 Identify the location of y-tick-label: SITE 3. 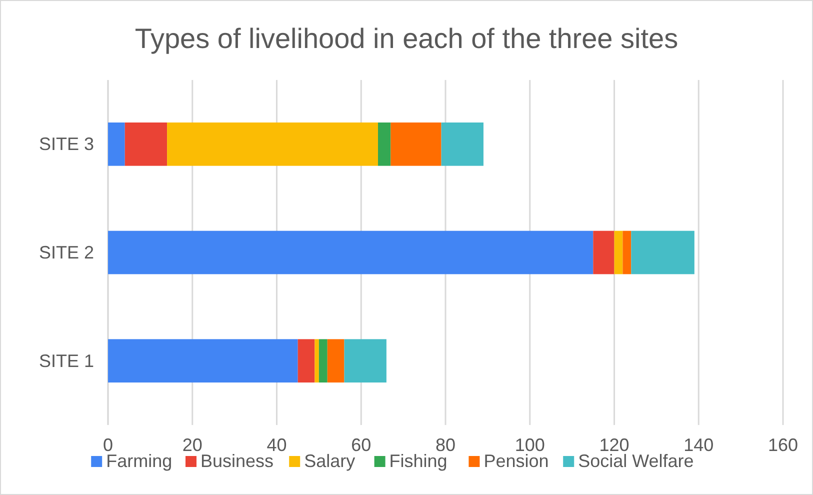
(66, 144).